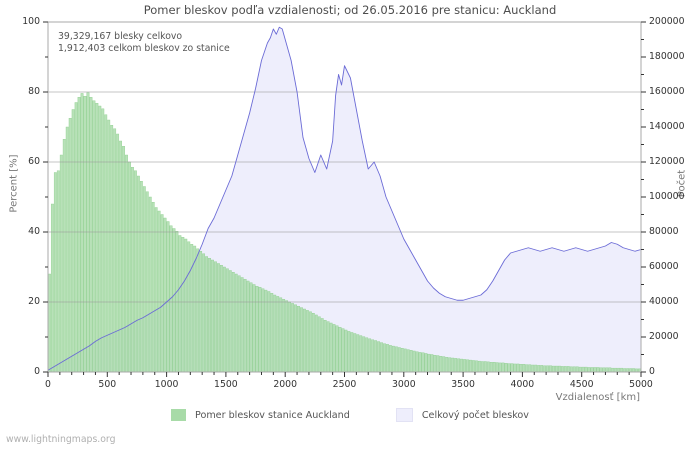 The width and height of the screenshot is (700, 450). Describe the element at coordinates (463, 384) in the screenshot. I see `x-axis-tick-label: 3500` at that location.